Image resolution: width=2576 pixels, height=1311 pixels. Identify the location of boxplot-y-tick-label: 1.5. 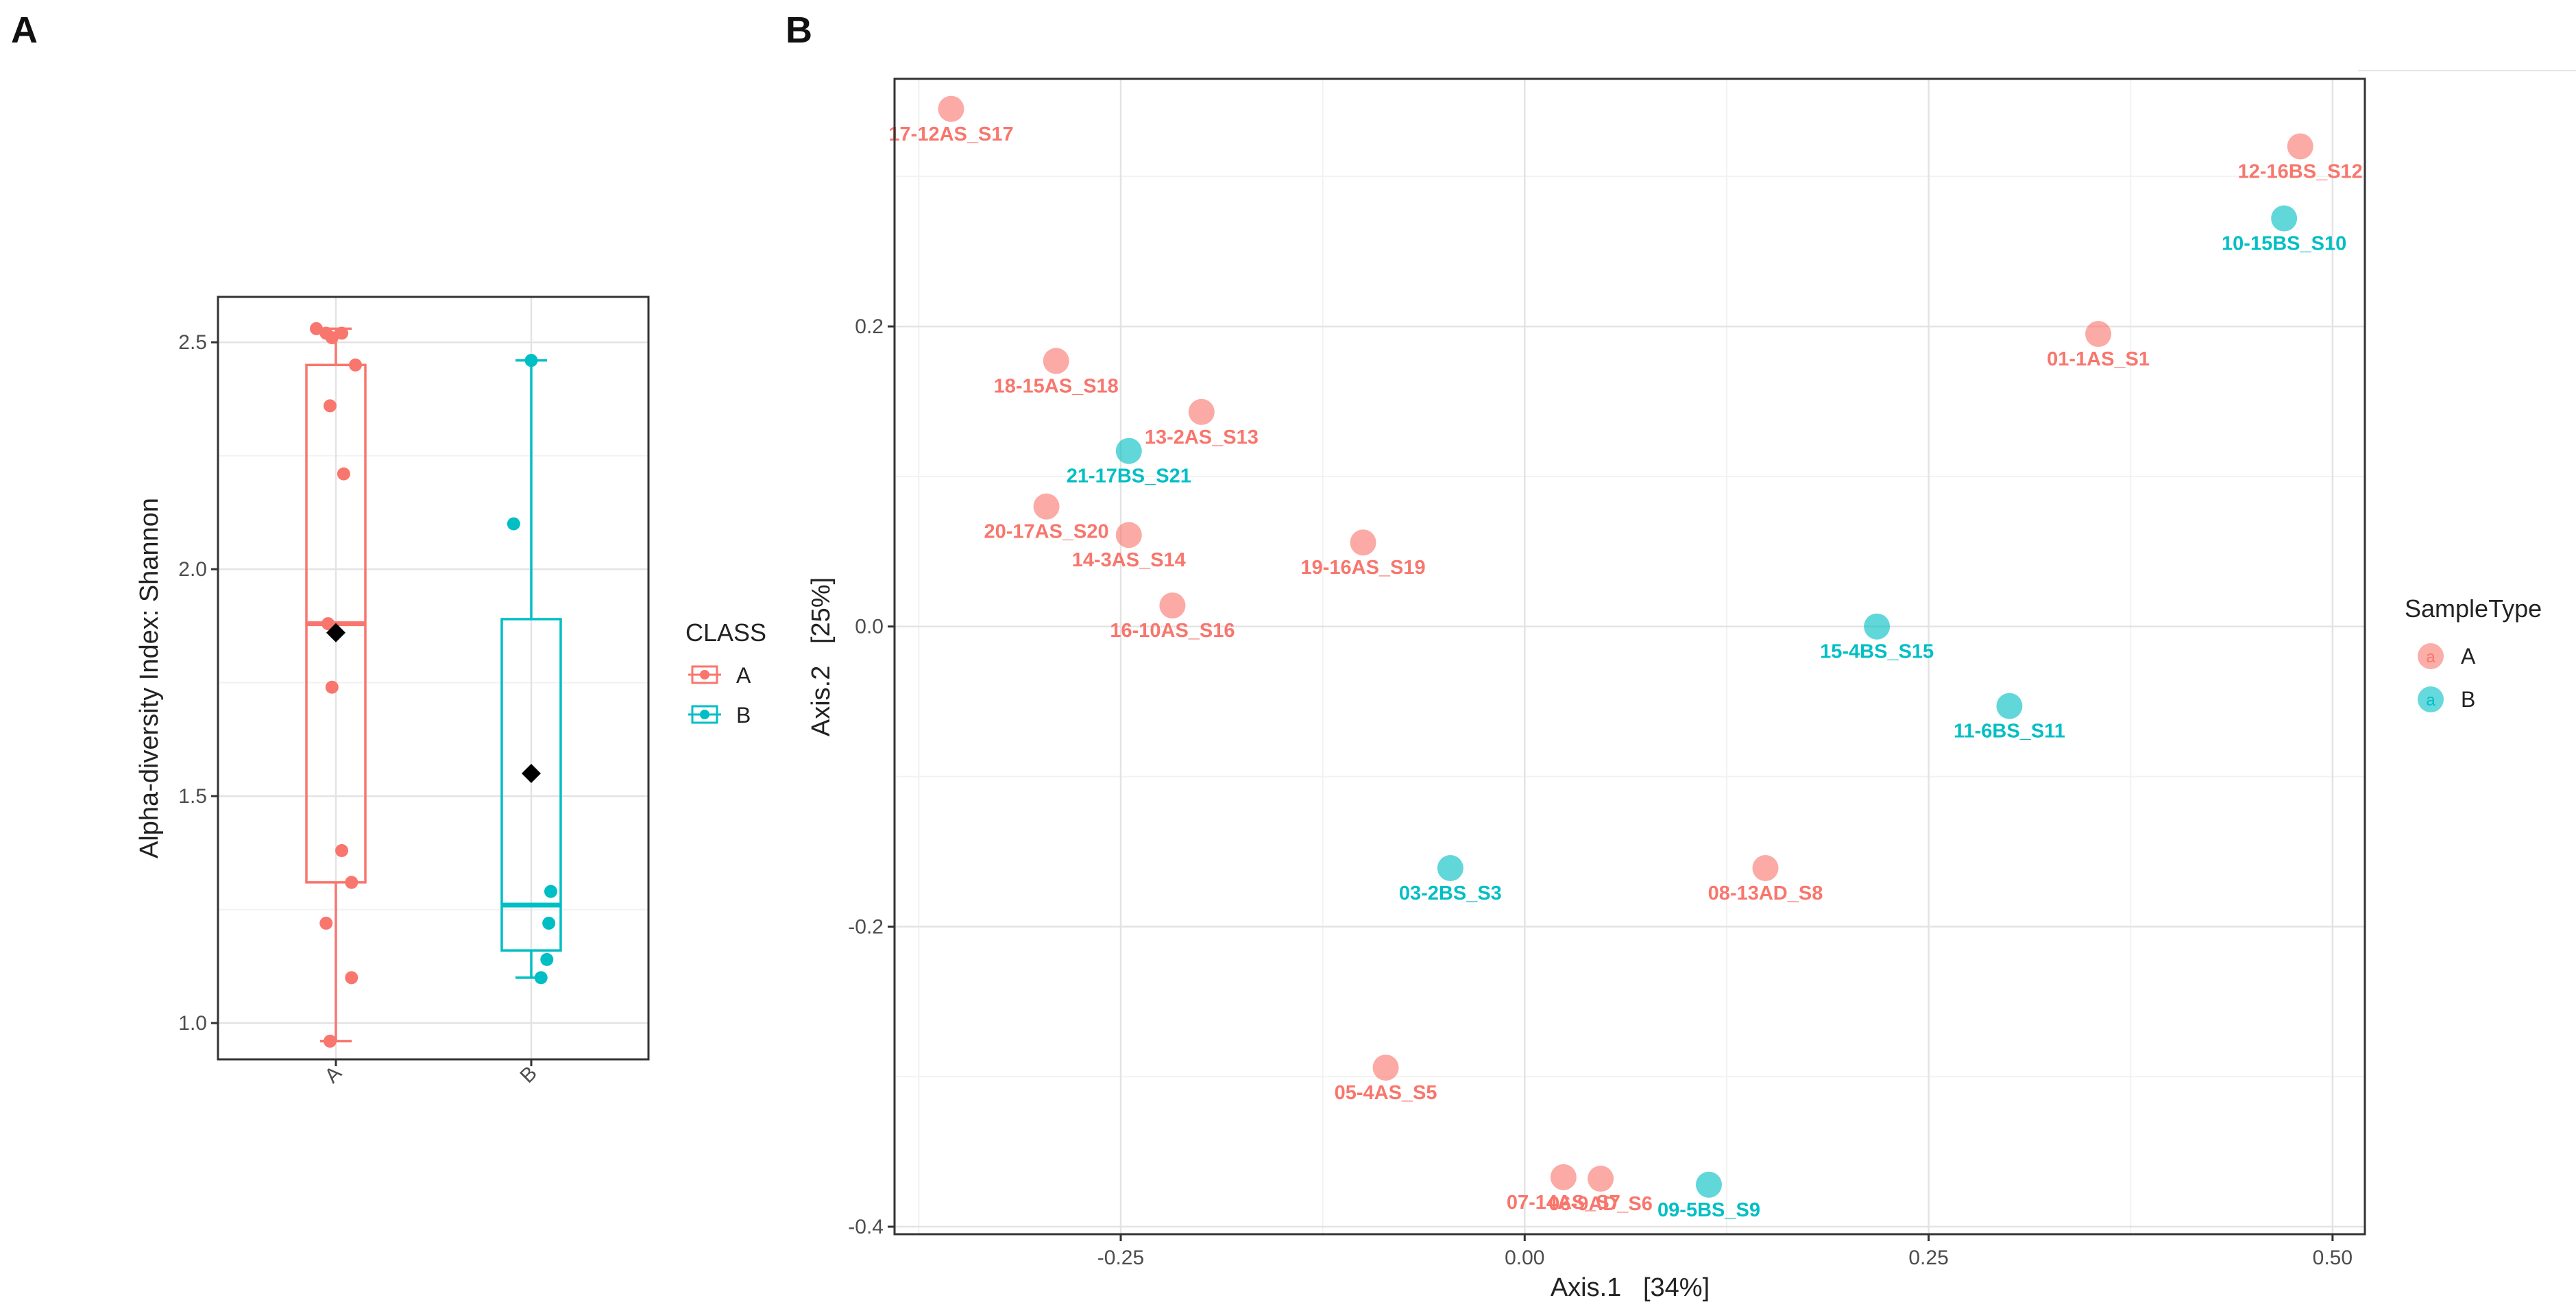
(192, 796).